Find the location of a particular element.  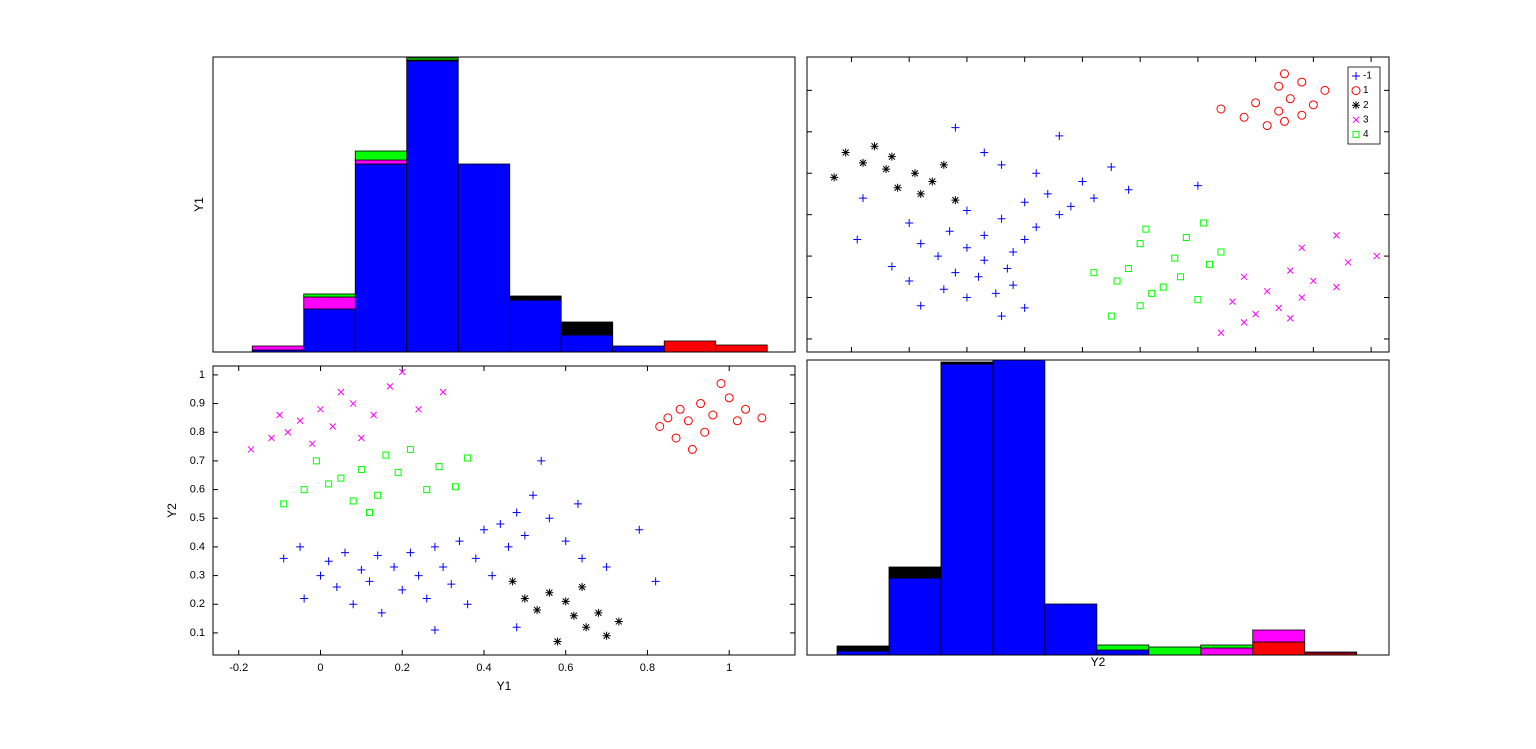

x-tick-label: 0 is located at coordinates (320, 668).